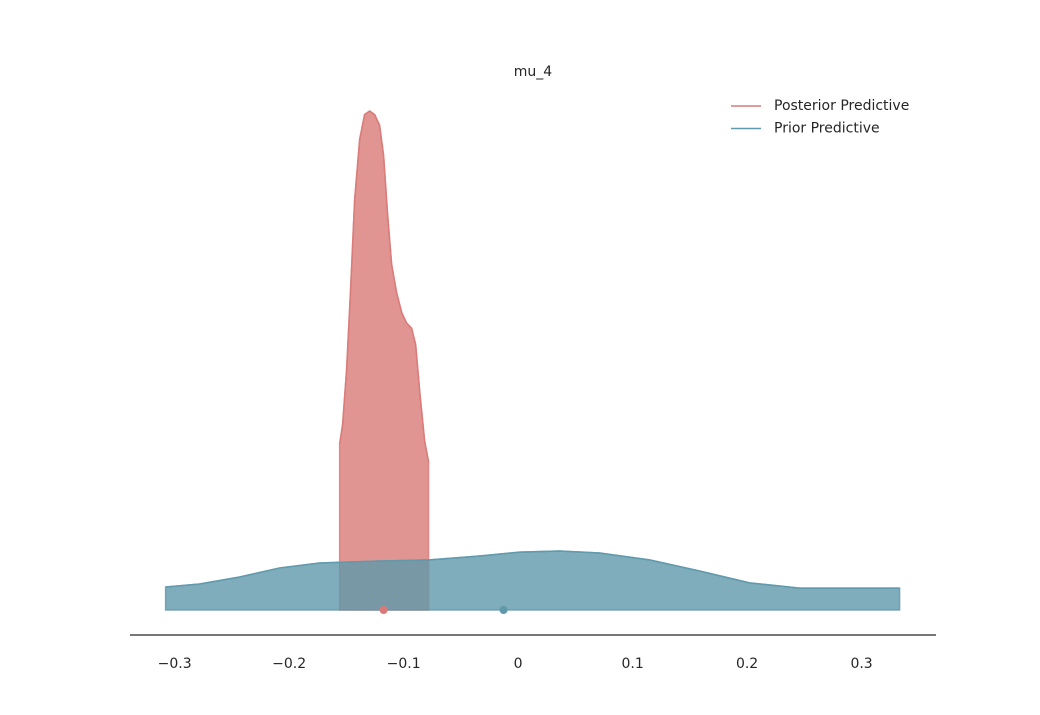 The height and width of the screenshot is (715, 1040). What do you see at coordinates (861, 664) in the screenshot?
I see `x-tick-label: 0.3` at bounding box center [861, 664].